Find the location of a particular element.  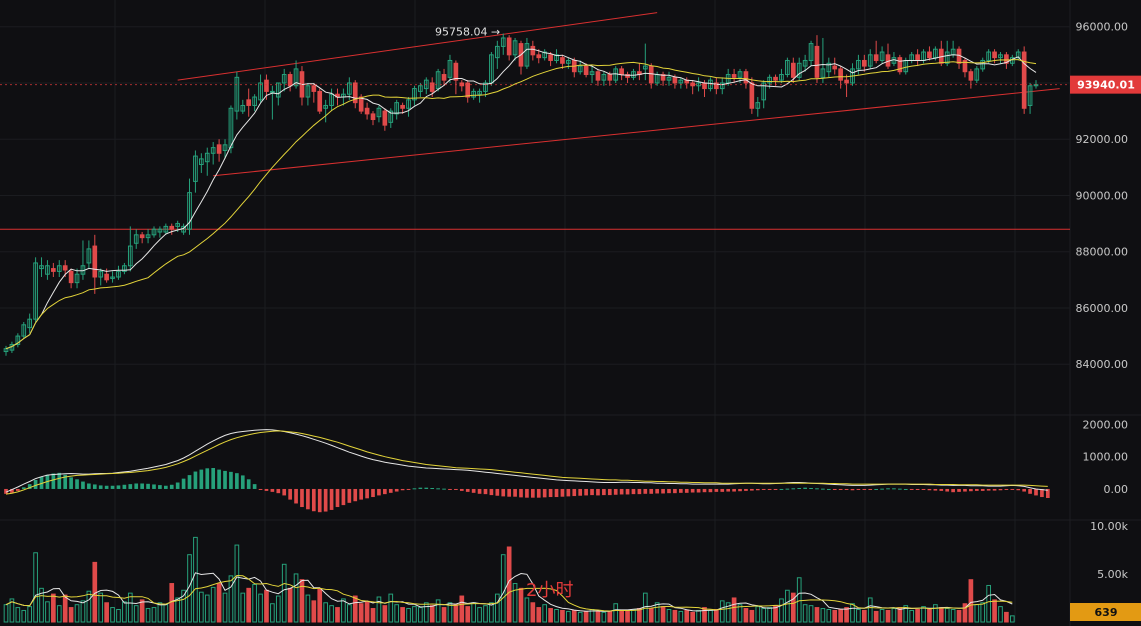

price-tick-label: 96000.00 is located at coordinates (1102, 27).